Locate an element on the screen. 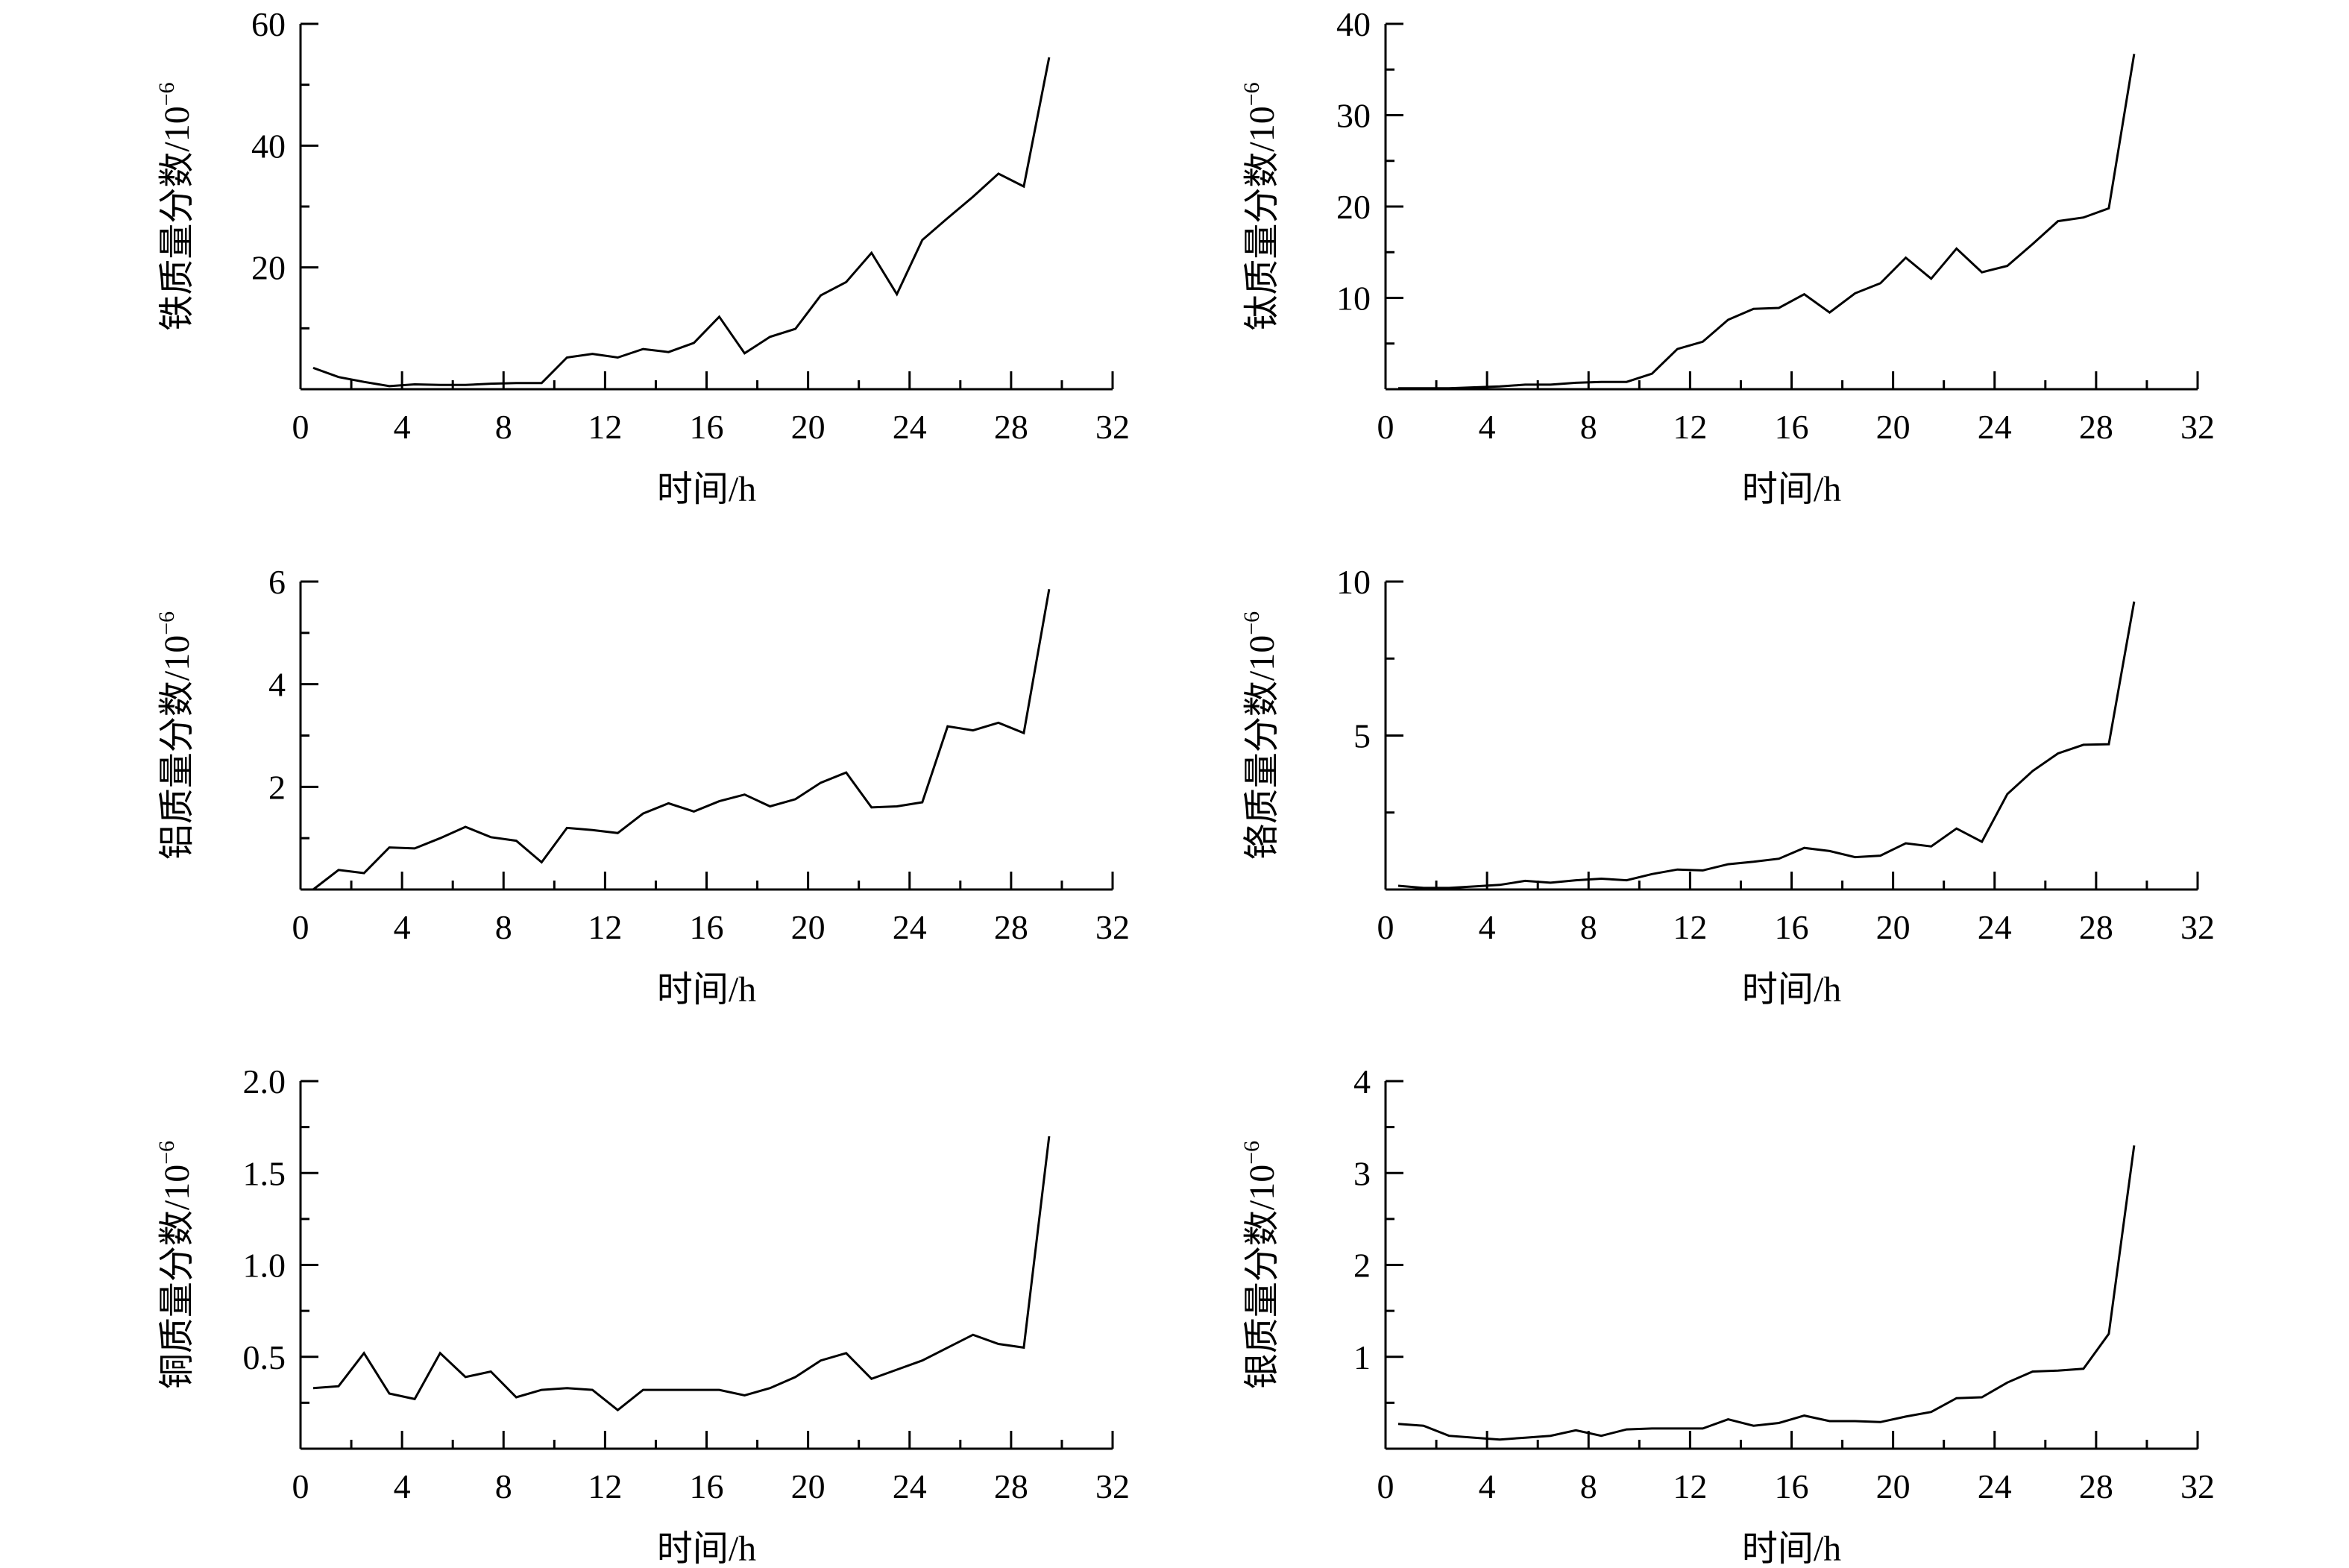  y-tick-label: 10 is located at coordinates (1353, 299).